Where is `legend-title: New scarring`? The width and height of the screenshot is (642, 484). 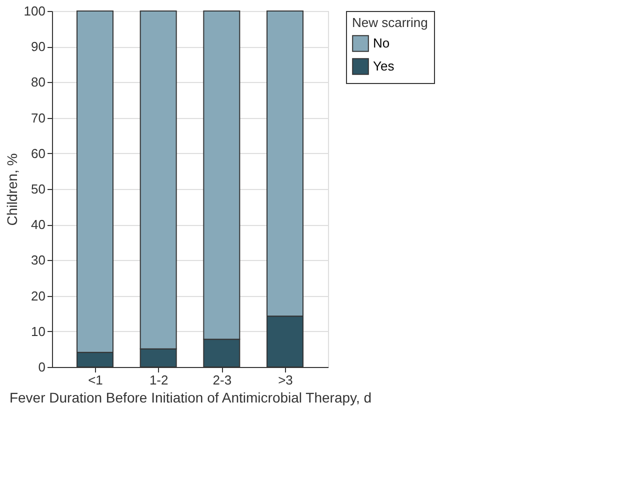
legend-title: New scarring is located at coordinates (390, 22).